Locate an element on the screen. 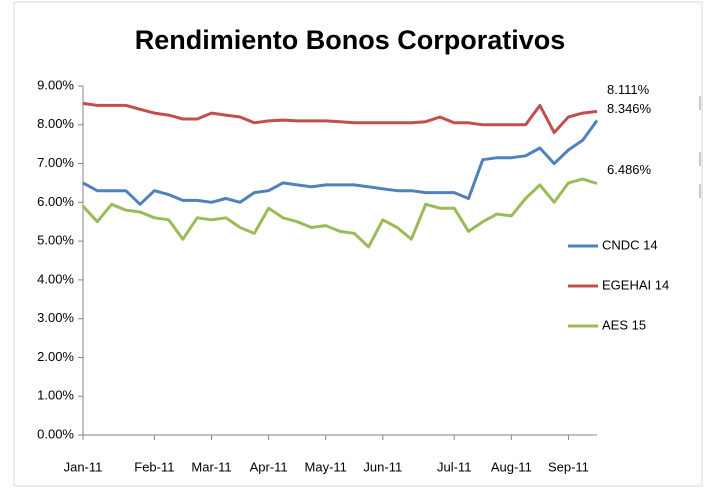  y-tick-label: 8.00% is located at coordinates (55, 123).